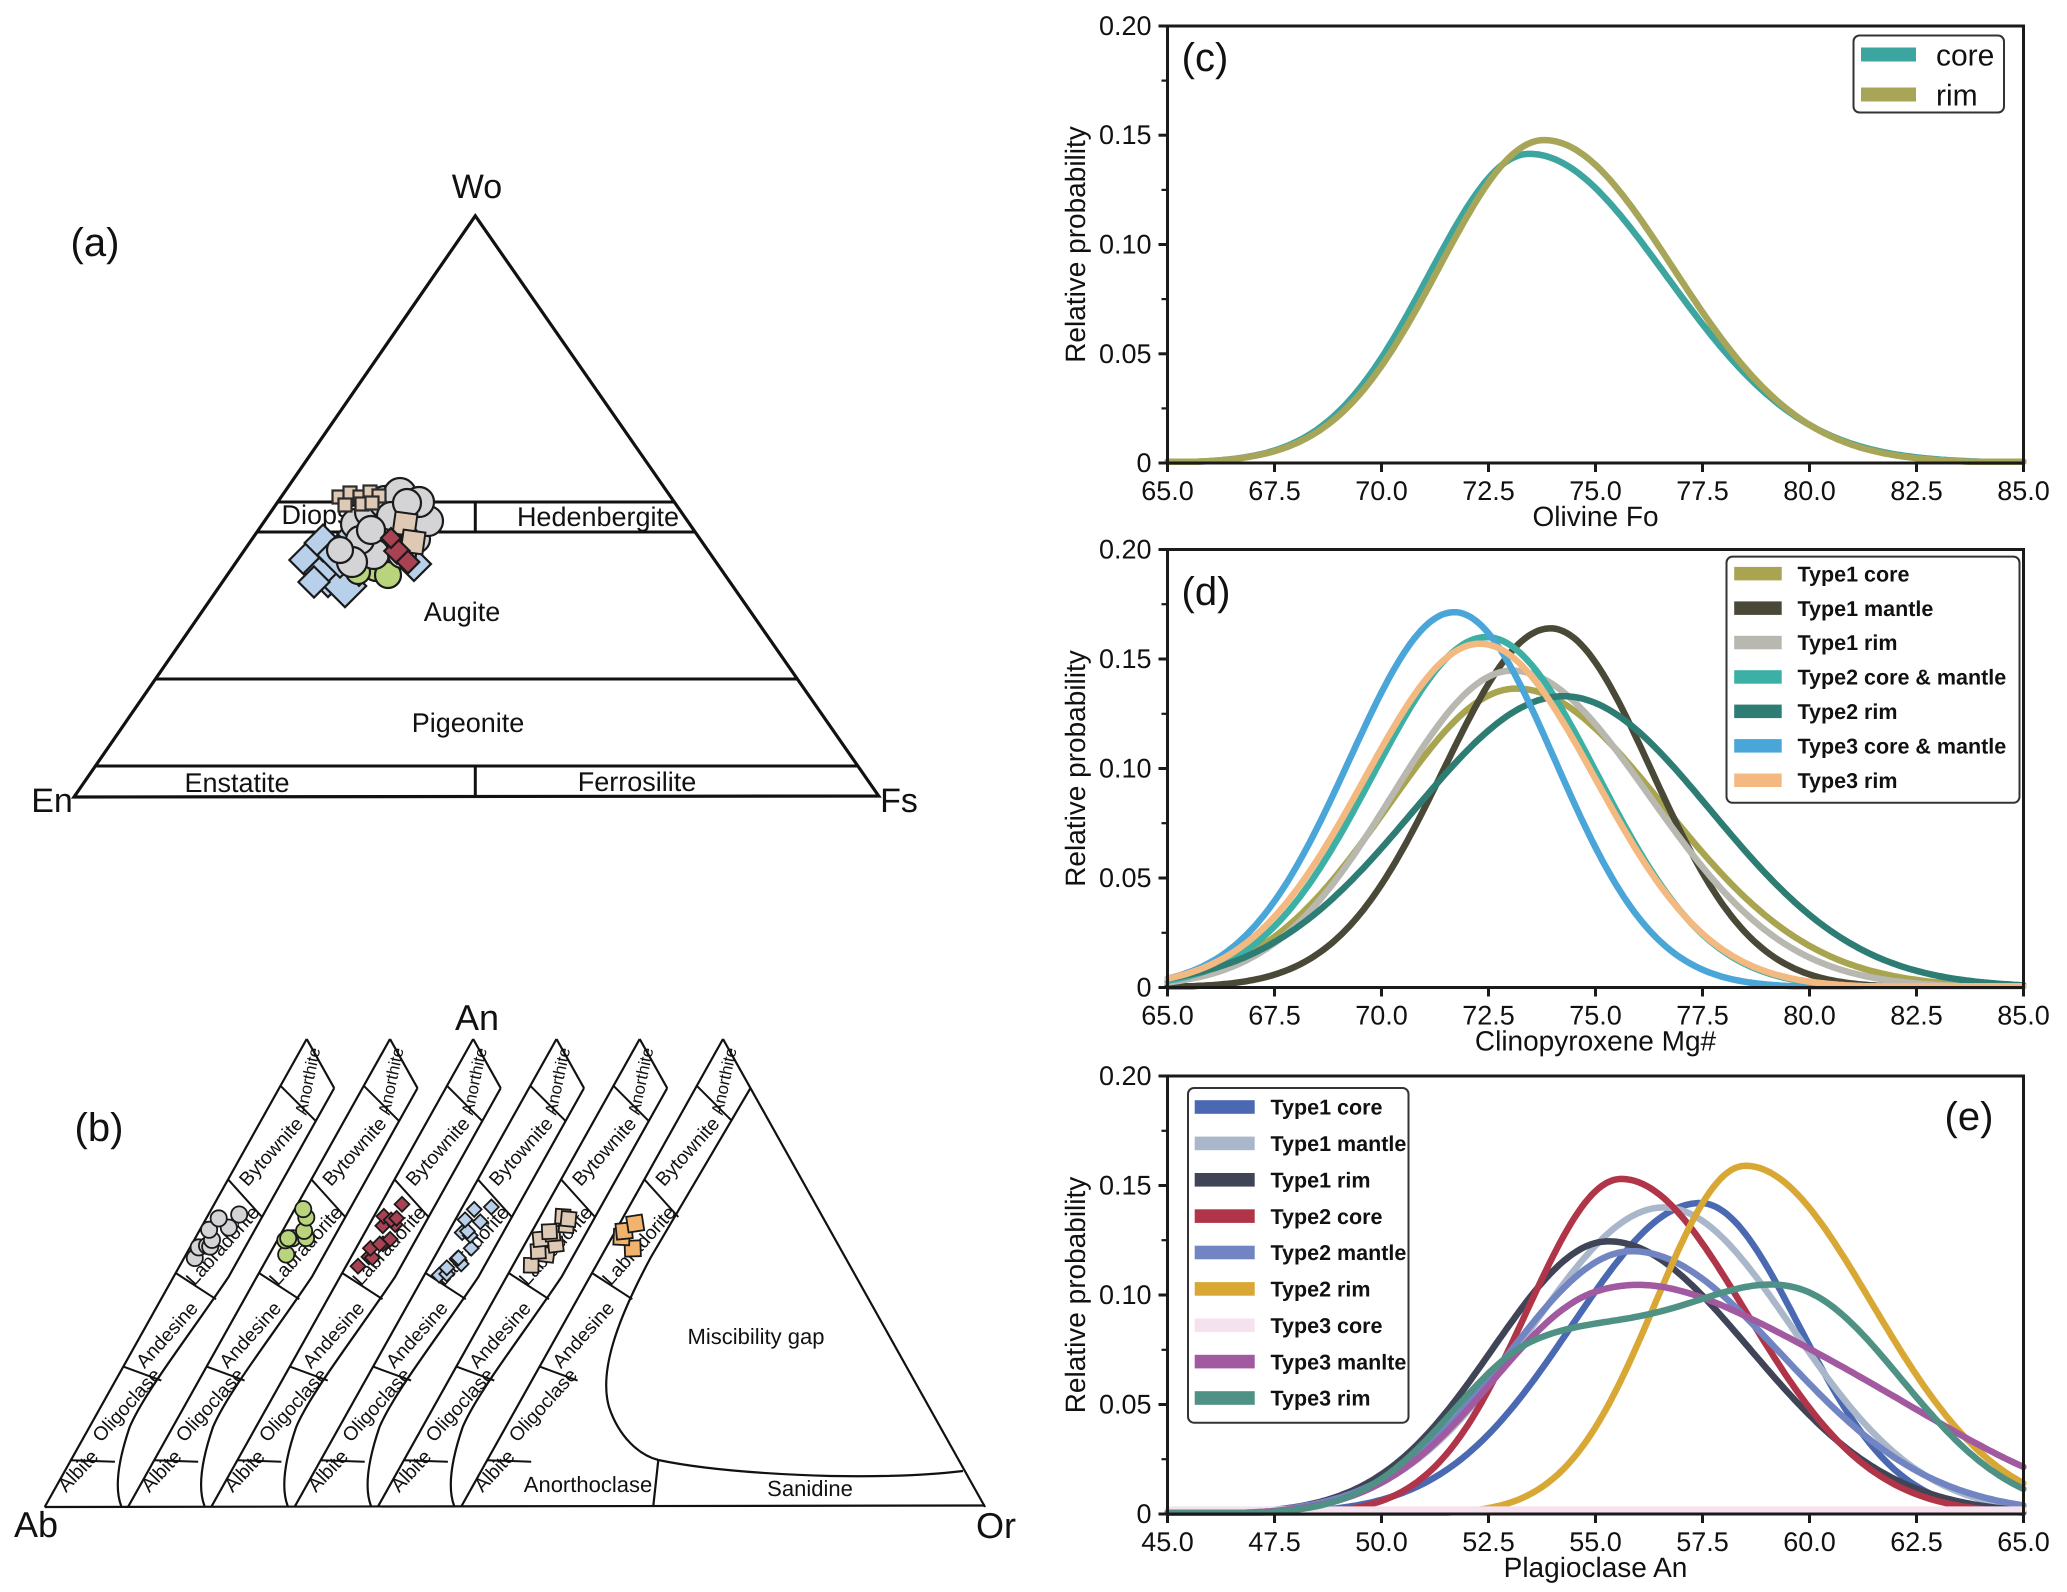 The height and width of the screenshot is (1592, 2067). I want to click on svg-text: Ab, so click(36, 1524).